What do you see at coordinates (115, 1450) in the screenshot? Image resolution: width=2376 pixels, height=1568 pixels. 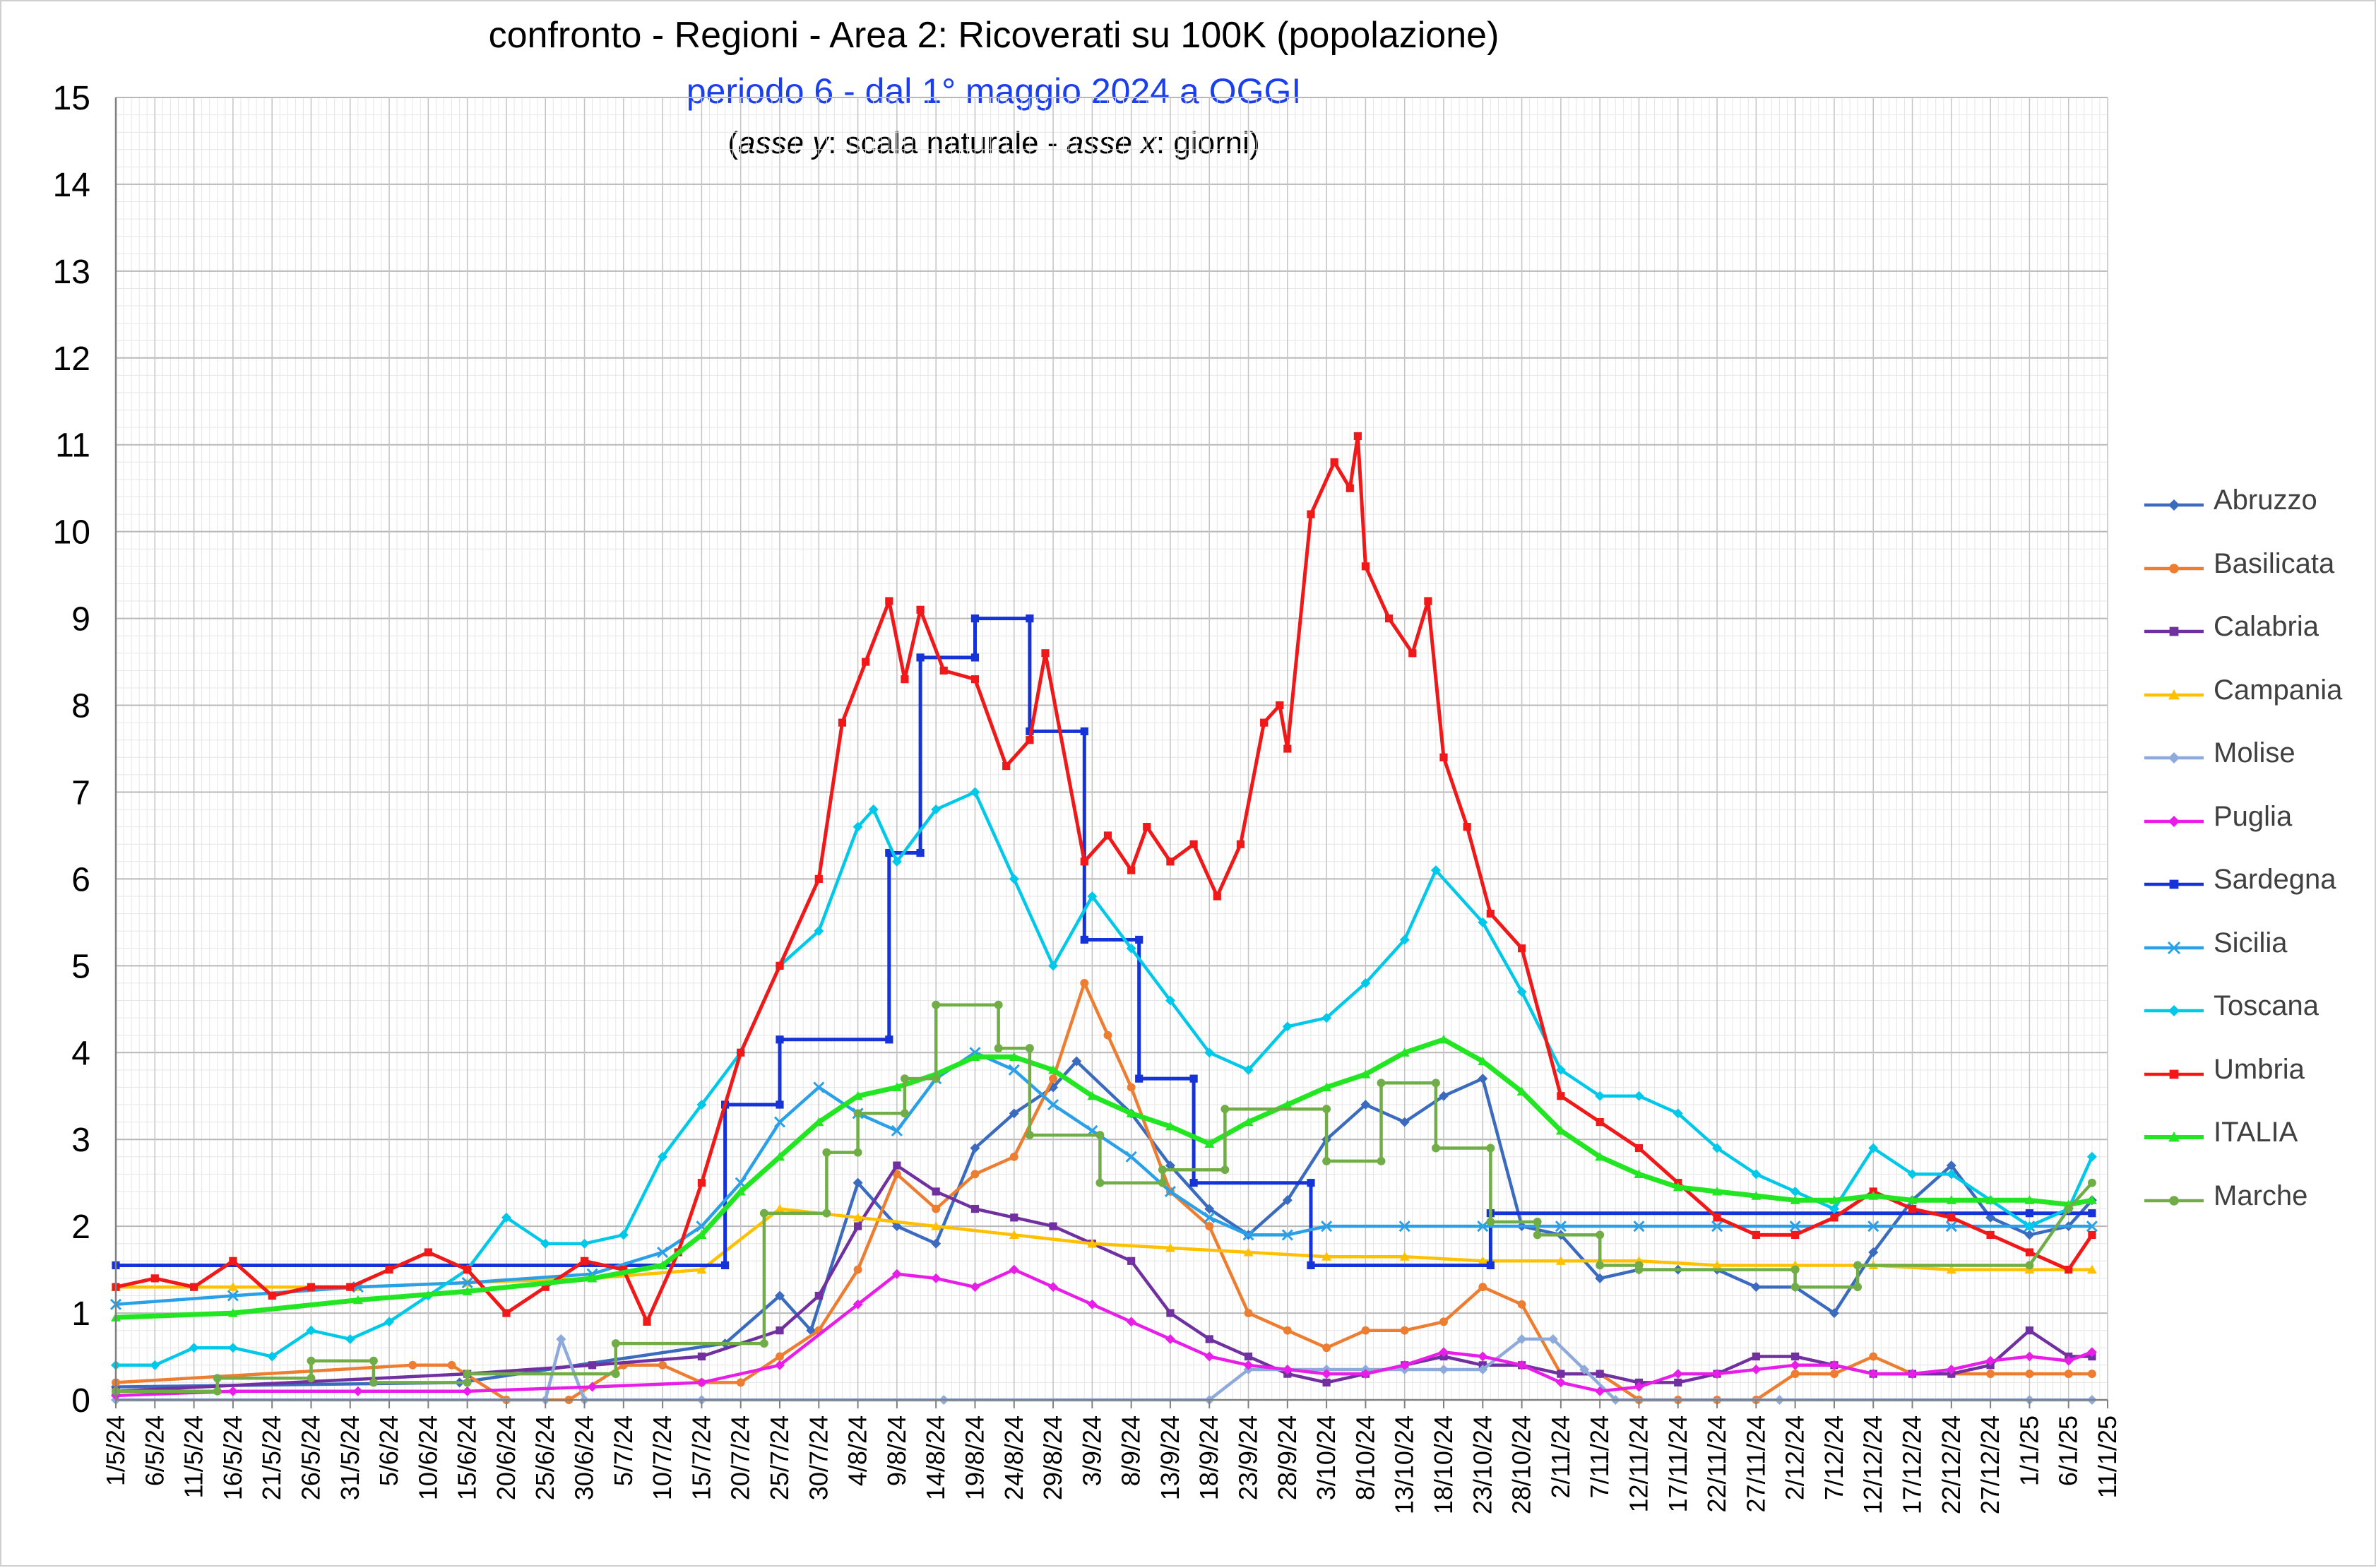 I see `x-tick-label: 1/5/24` at bounding box center [115, 1450].